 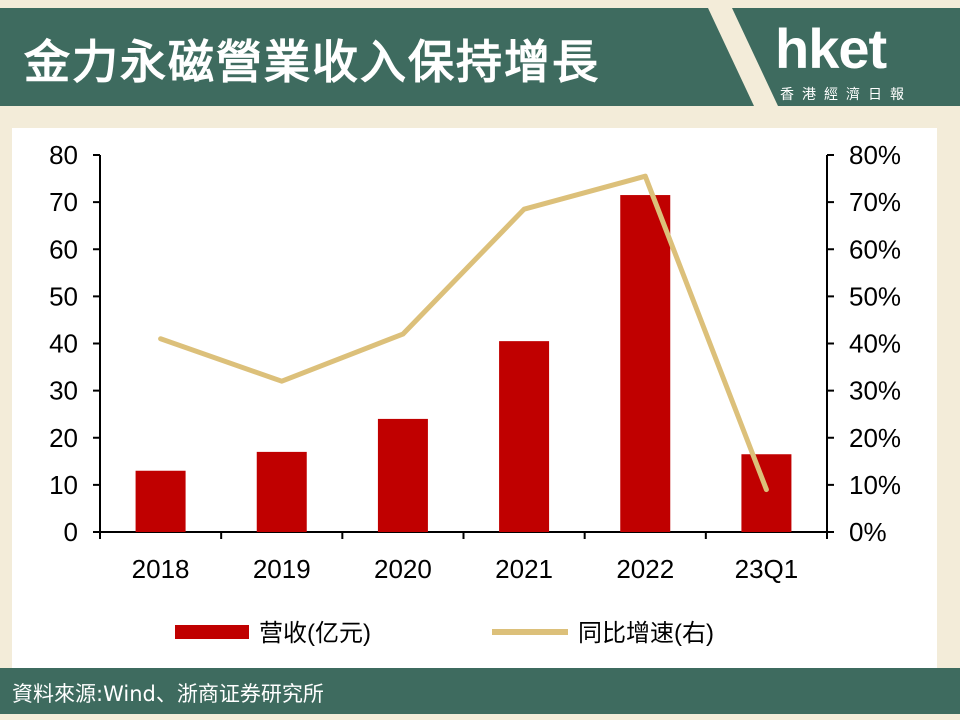 What do you see at coordinates (212, 632) in the screenshot?
I see `legend-bar-swatch` at bounding box center [212, 632].